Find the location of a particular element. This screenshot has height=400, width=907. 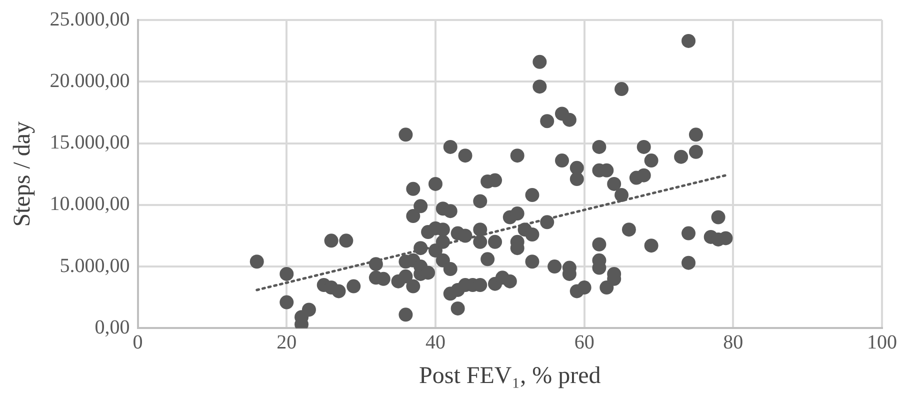

y-tick-label: 10.000,00 is located at coordinates (90, 204).